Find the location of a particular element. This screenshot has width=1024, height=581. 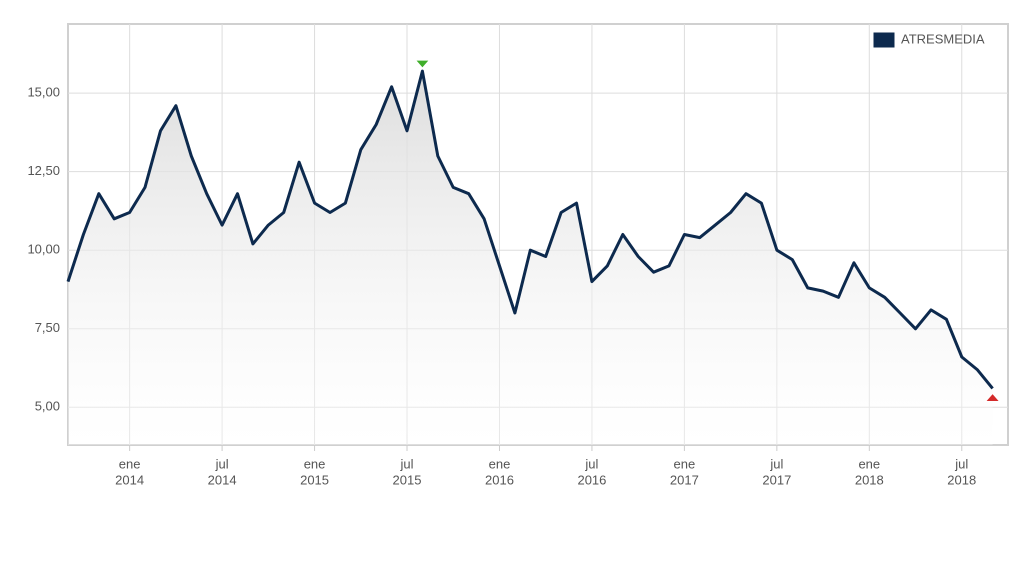

min-marker is located at coordinates (992, 397).